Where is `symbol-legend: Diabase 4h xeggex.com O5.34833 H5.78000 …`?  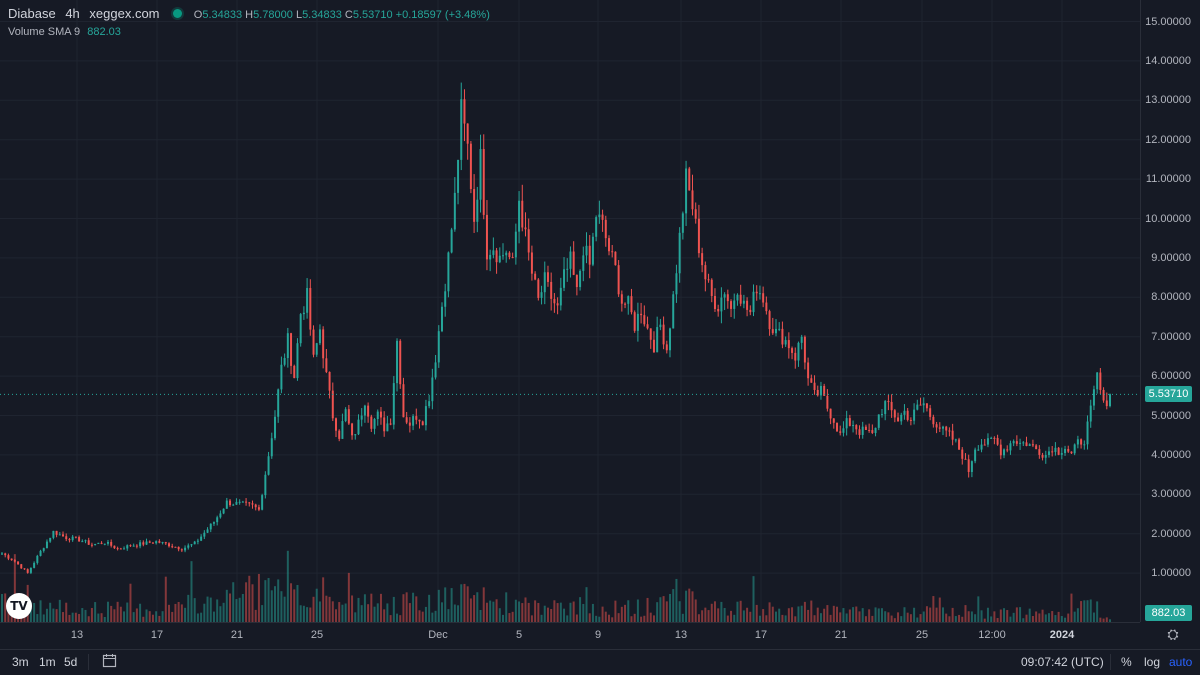 symbol-legend: Diabase 4h xeggex.com O5.34833 H5.78000 … is located at coordinates (249, 13).